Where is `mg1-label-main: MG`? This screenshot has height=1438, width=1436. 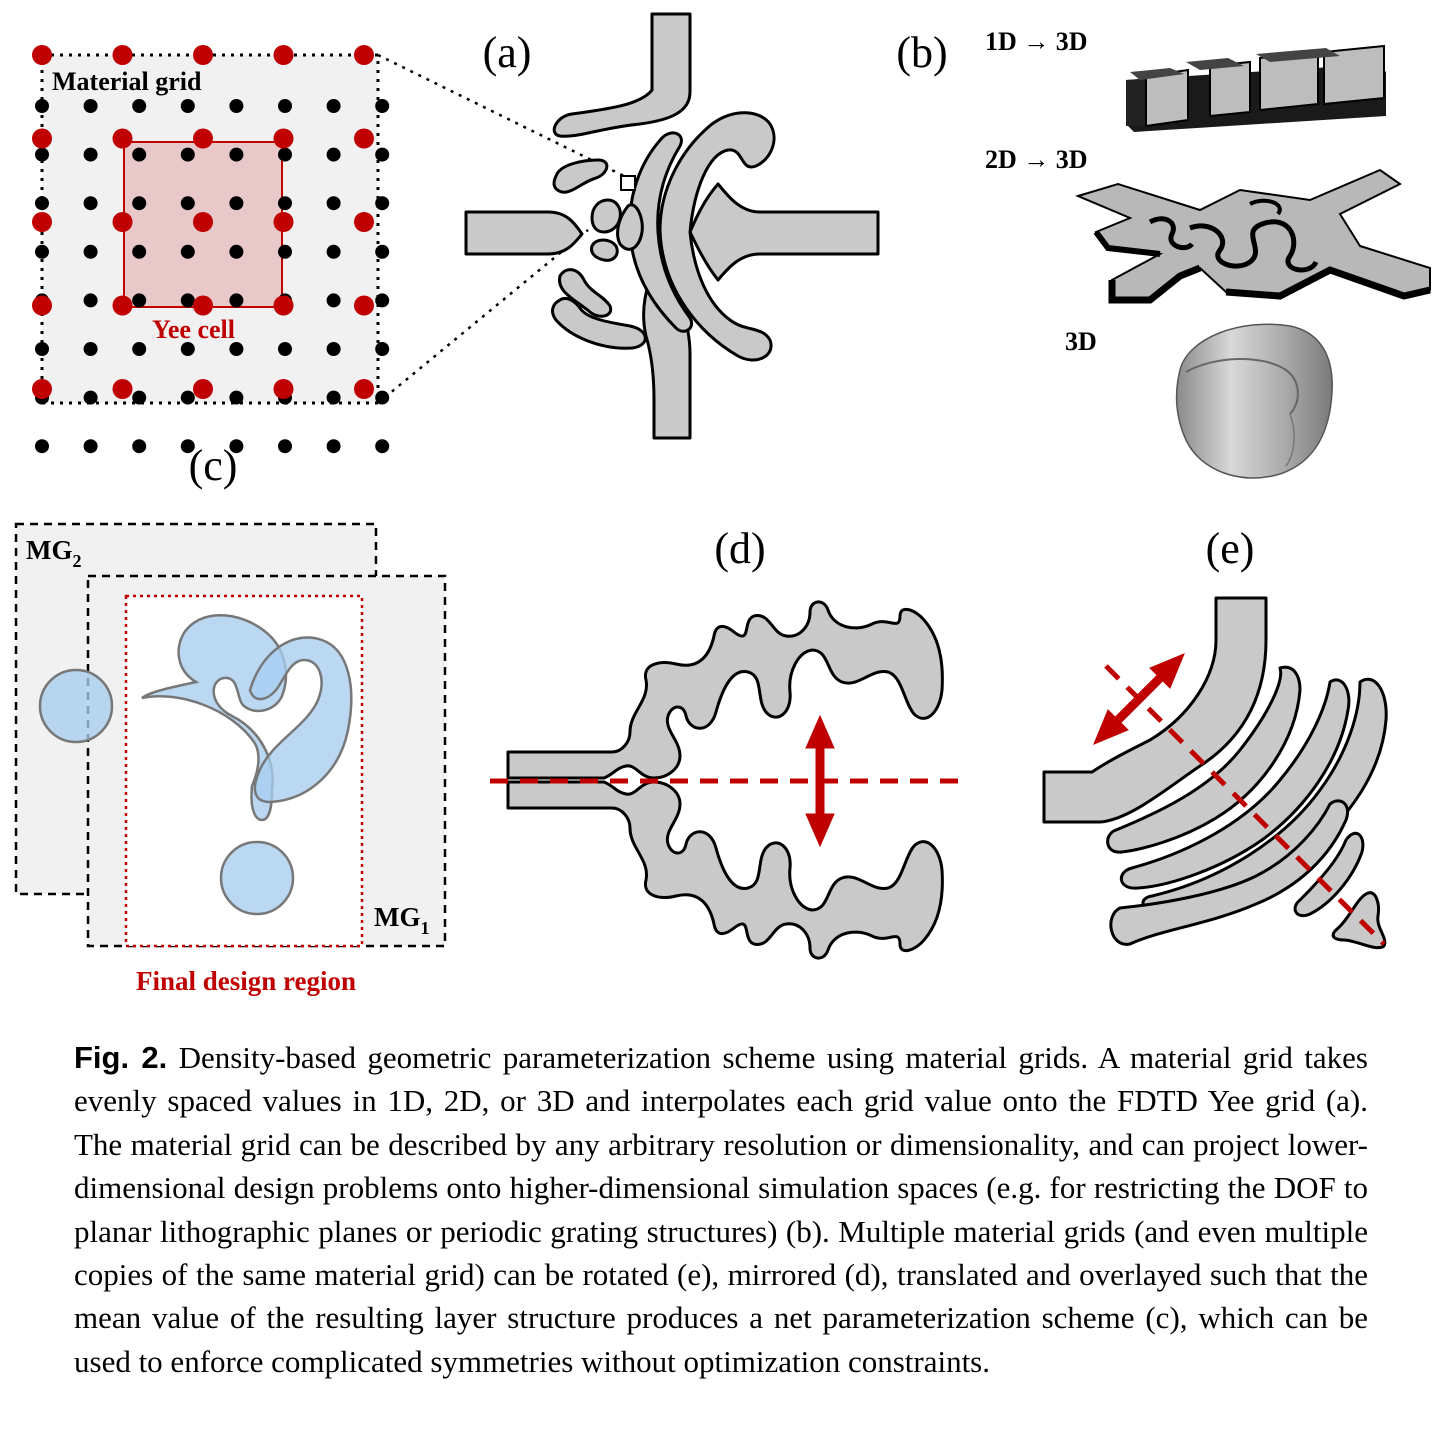 mg1-label-main: MG is located at coordinates (397, 917).